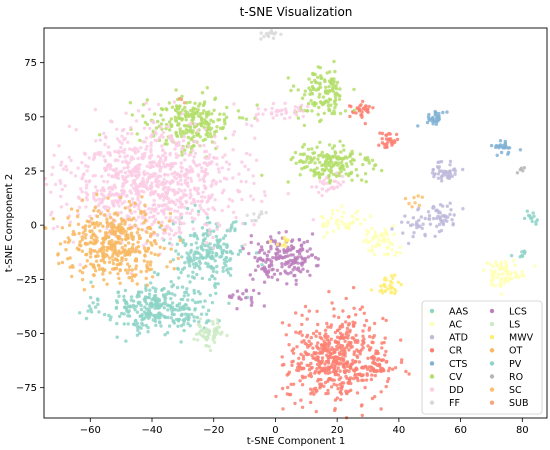  I want to click on y-tick-label: 25, so click(30, 172).